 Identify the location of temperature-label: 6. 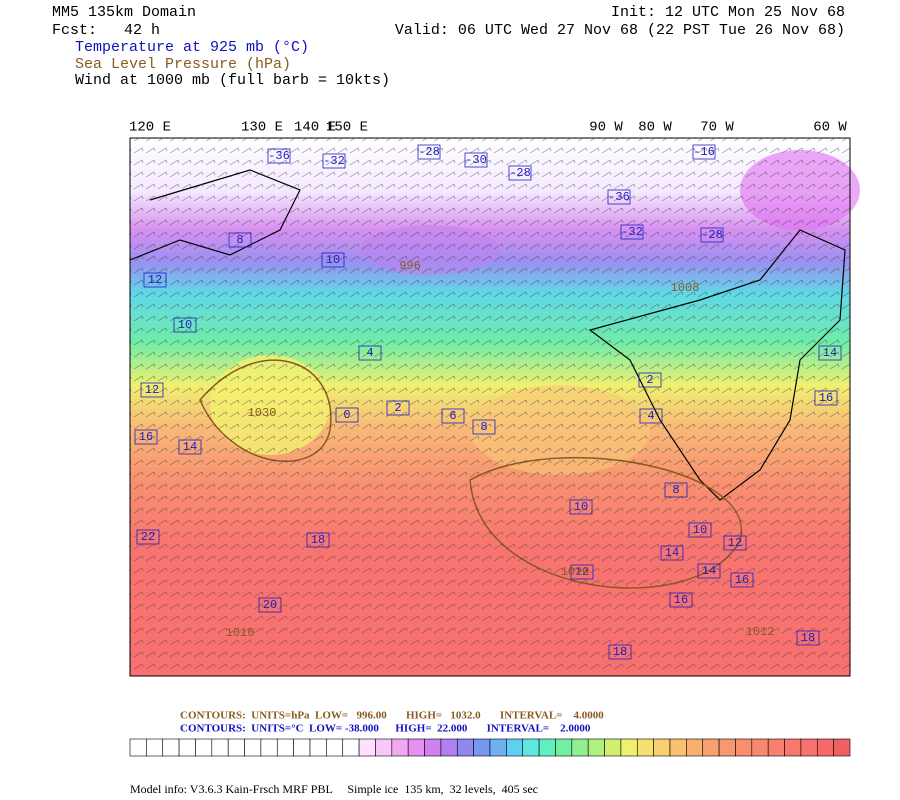
(452, 416).